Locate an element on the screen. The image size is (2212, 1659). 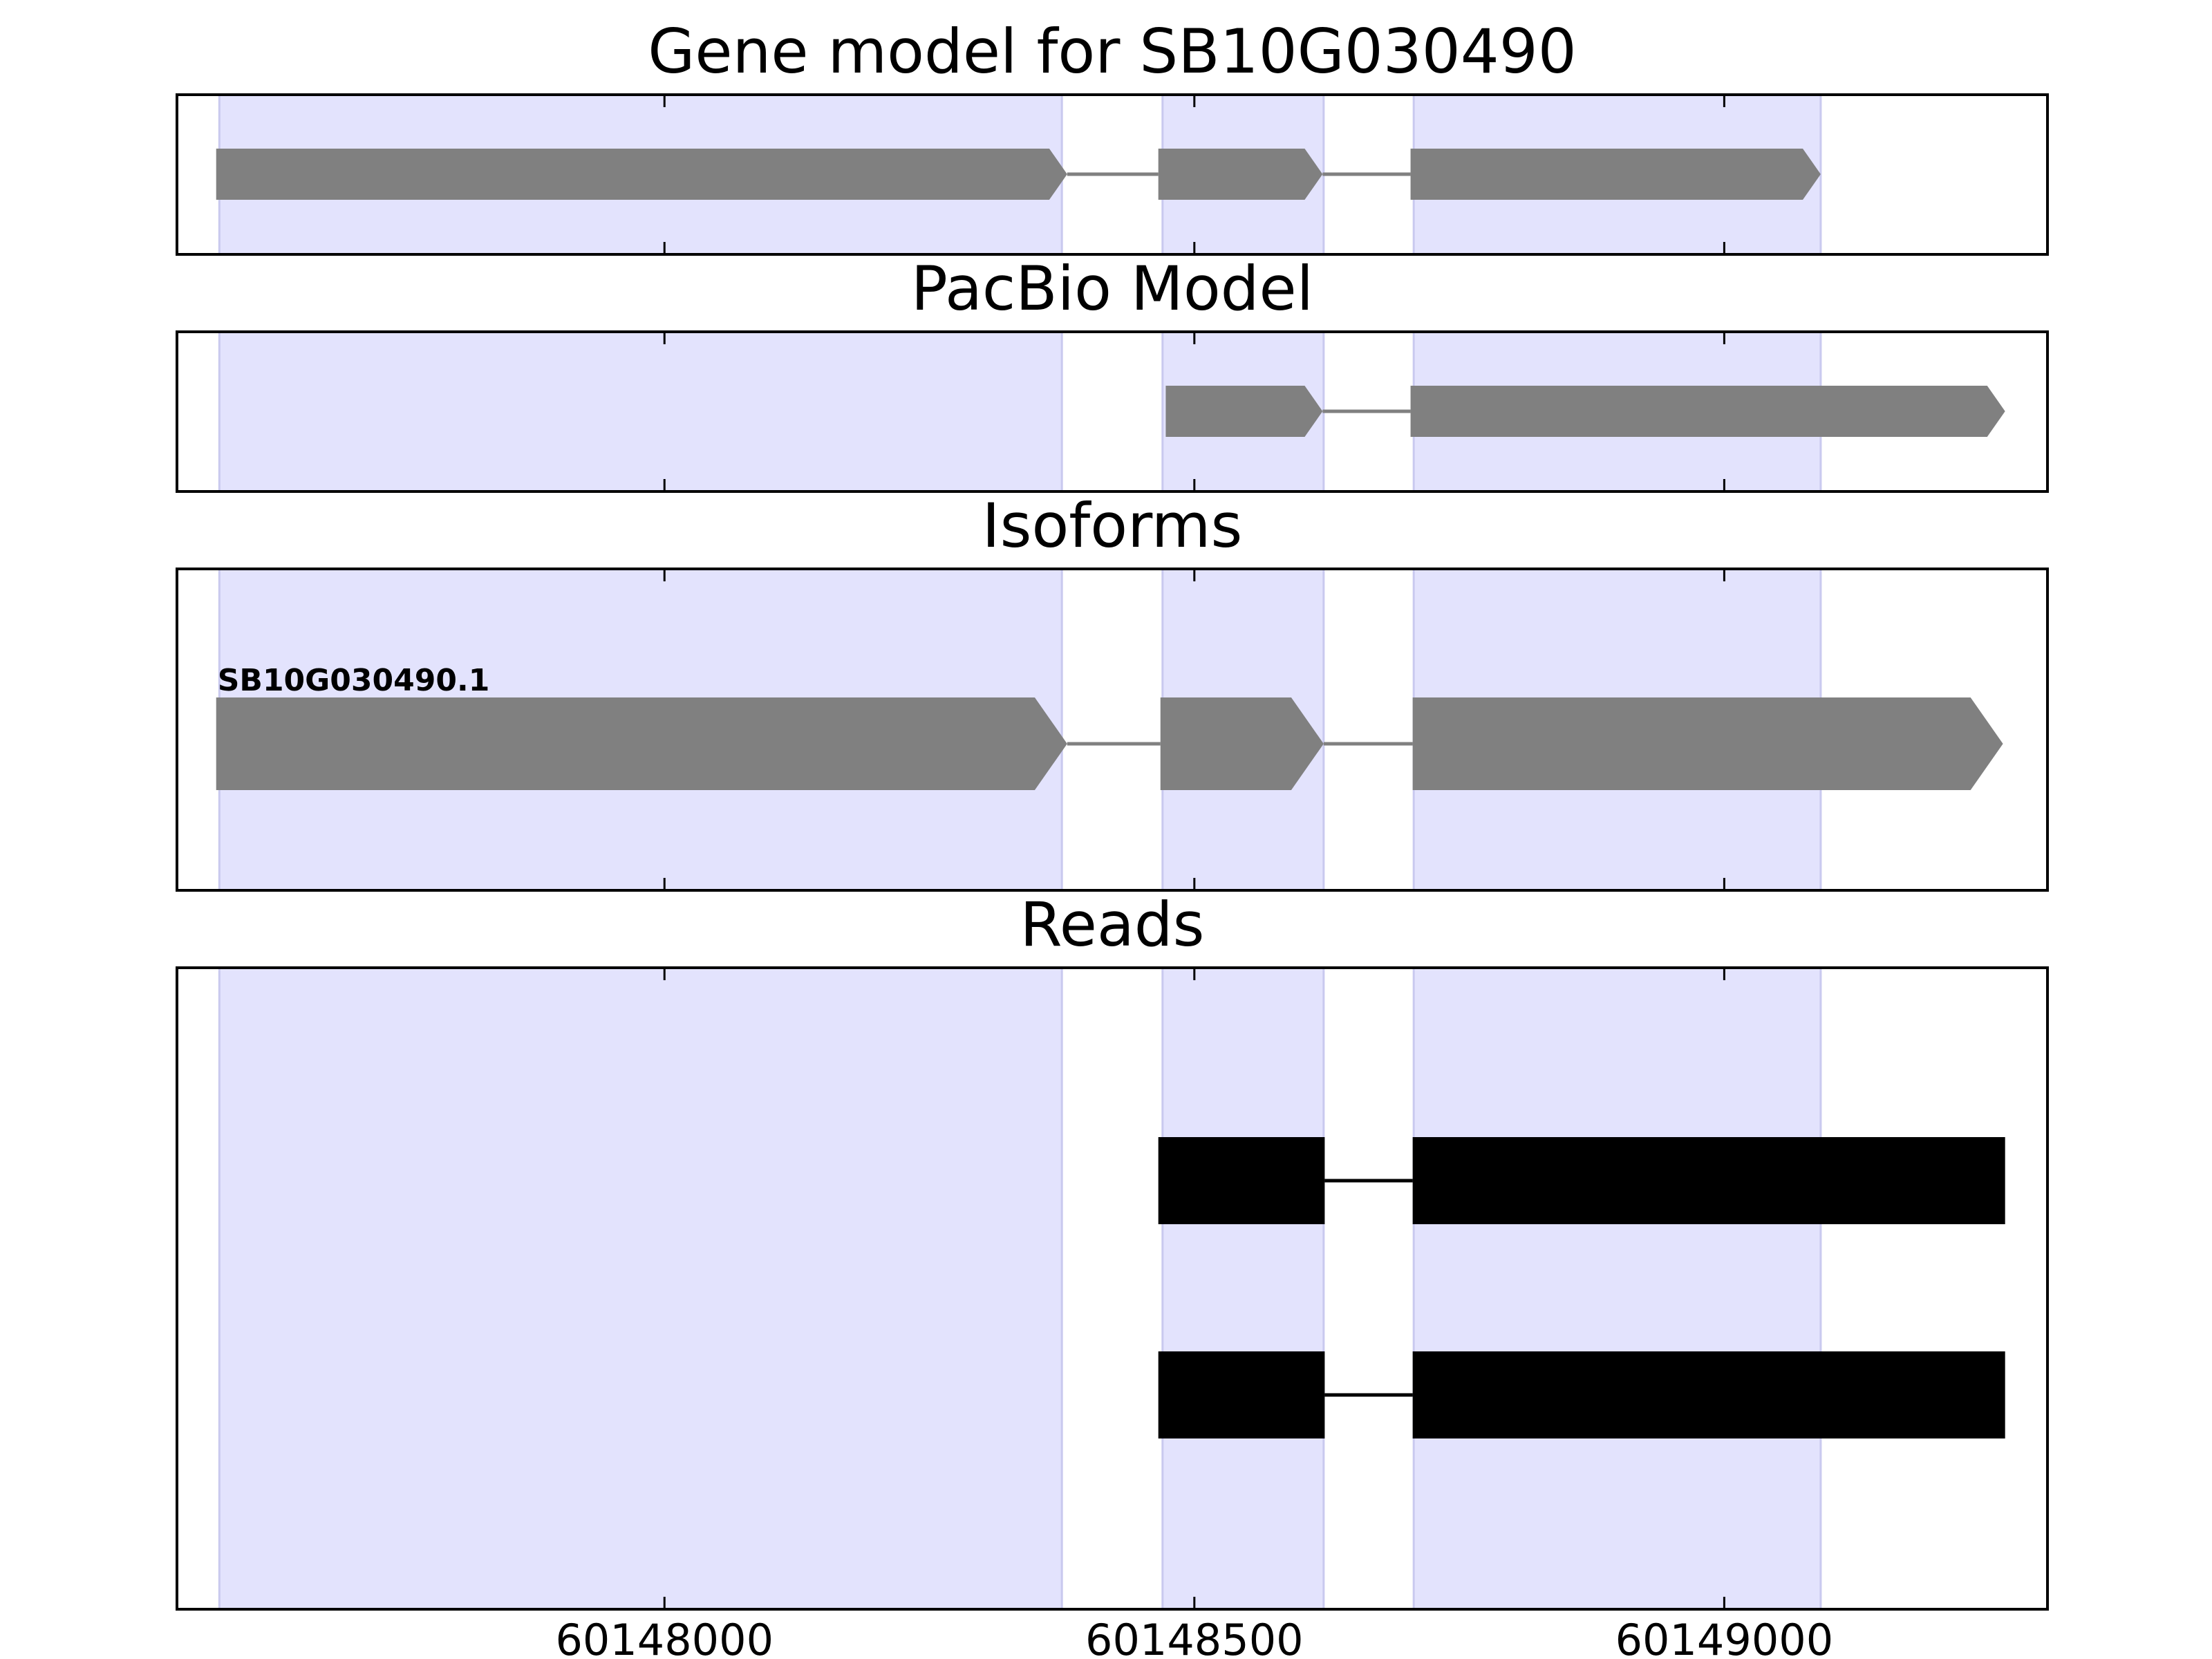
x-tick-label: 60148000 is located at coordinates (664, 1637).